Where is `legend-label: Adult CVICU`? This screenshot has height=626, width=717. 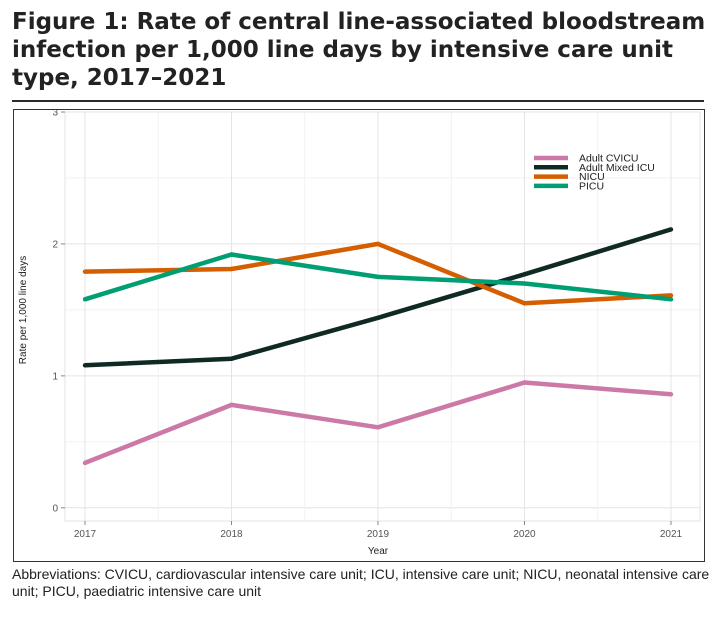
legend-label: Adult CVICU is located at coordinates (609, 159).